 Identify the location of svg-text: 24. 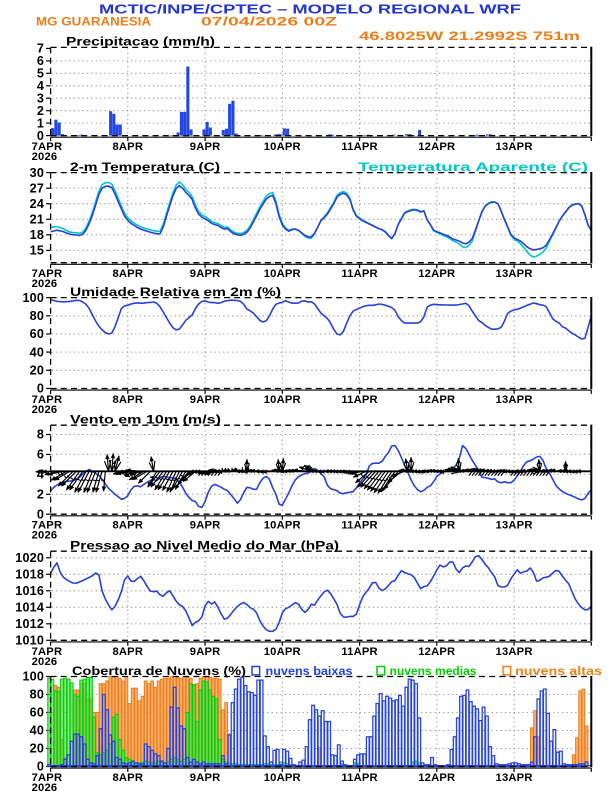
(37, 204).